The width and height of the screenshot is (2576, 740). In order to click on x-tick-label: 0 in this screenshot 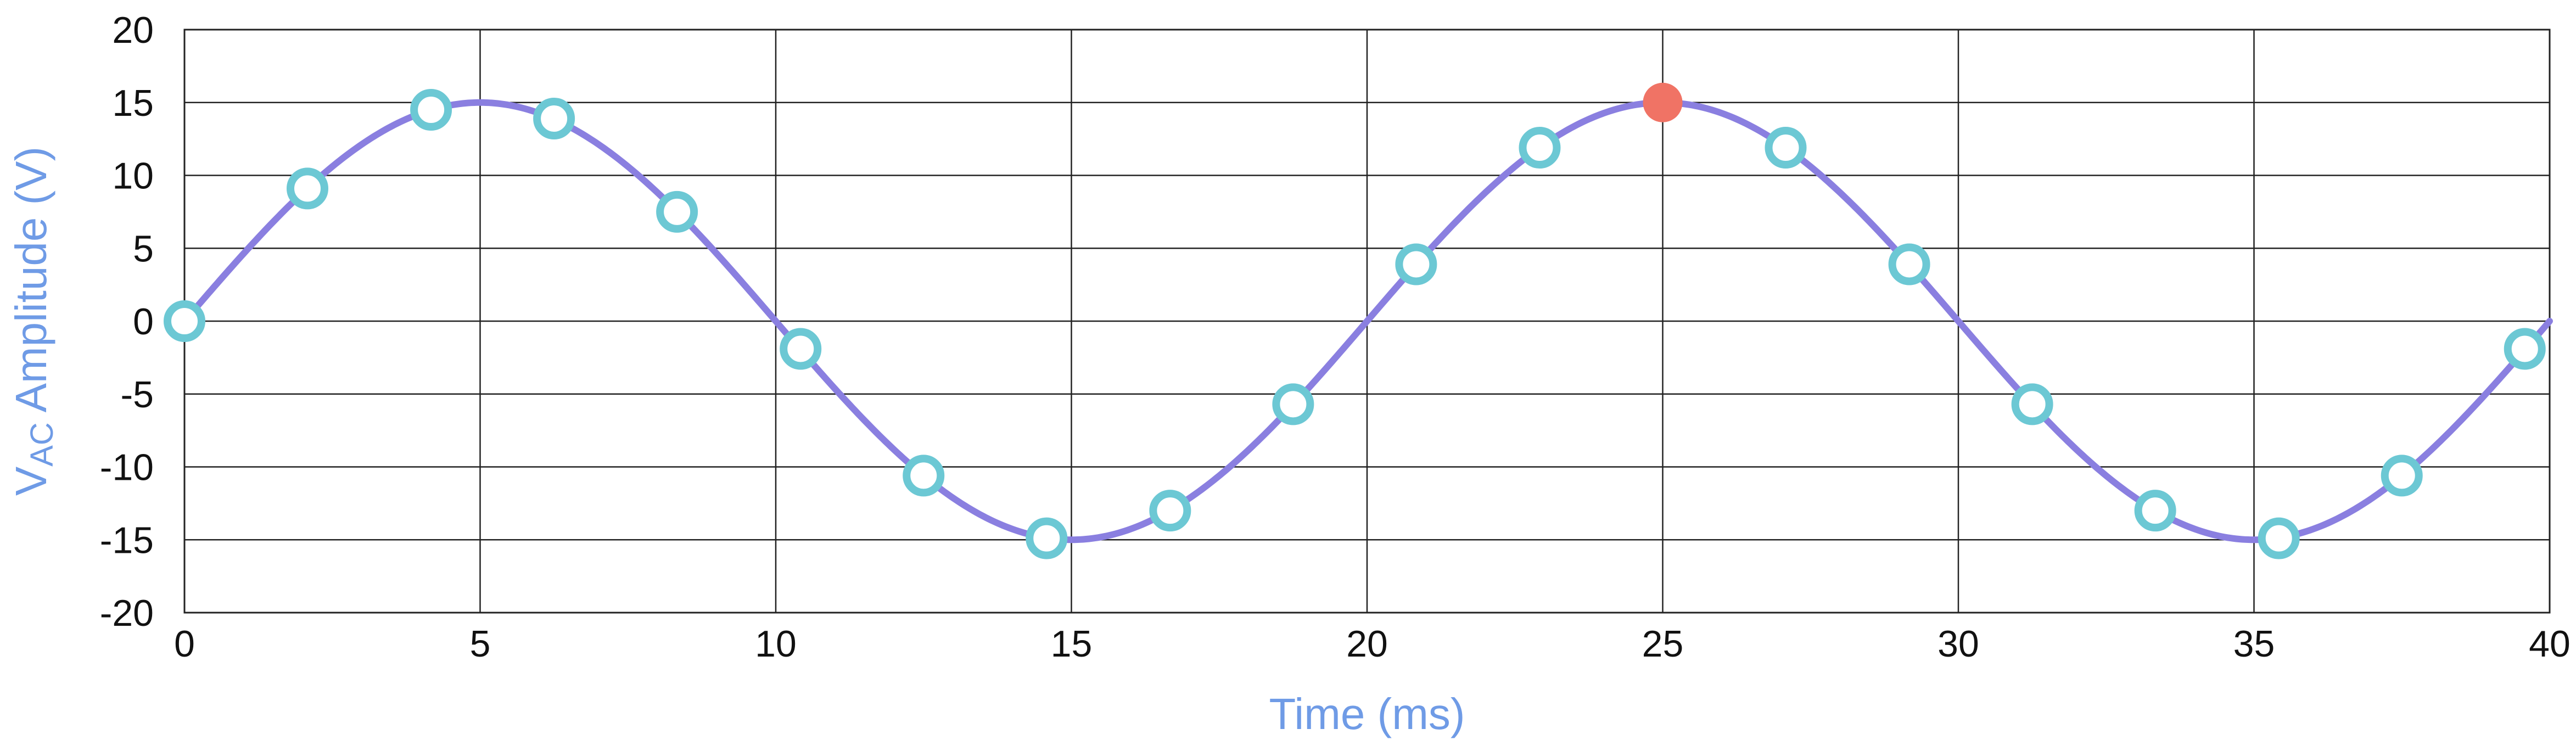, I will do `click(185, 644)`.